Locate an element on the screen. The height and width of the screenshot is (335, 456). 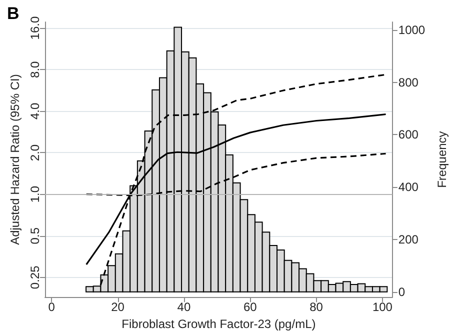
x-tick-label: 40 is located at coordinates (184, 307).